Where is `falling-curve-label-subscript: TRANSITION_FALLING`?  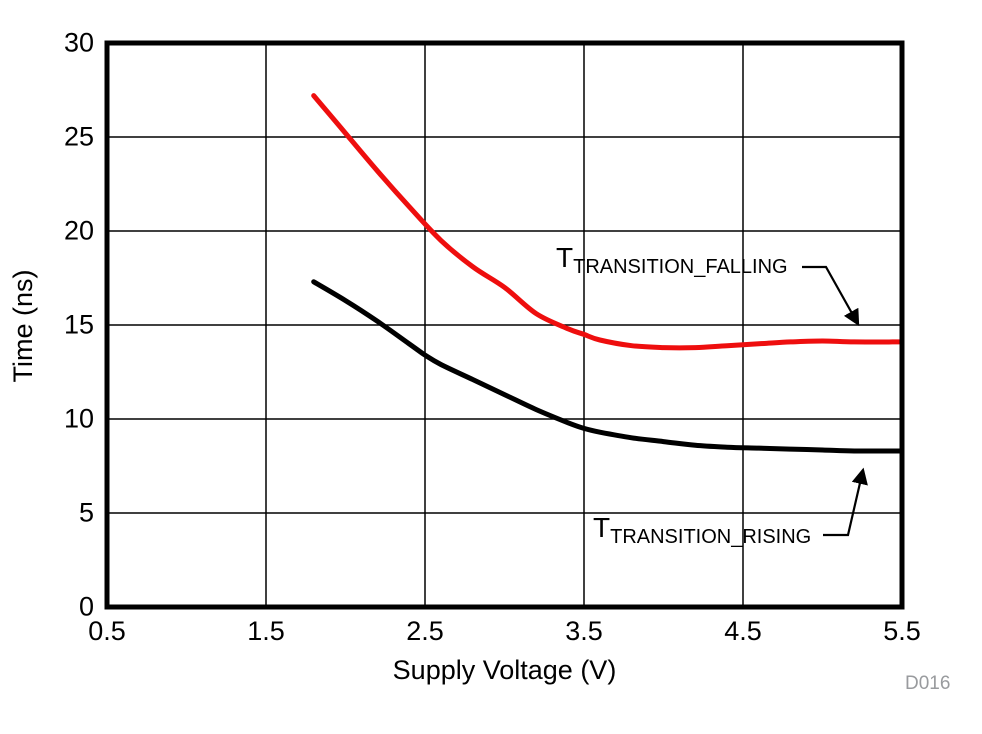
falling-curve-label-subscript: TRANSITION_FALLING is located at coordinates (680, 267).